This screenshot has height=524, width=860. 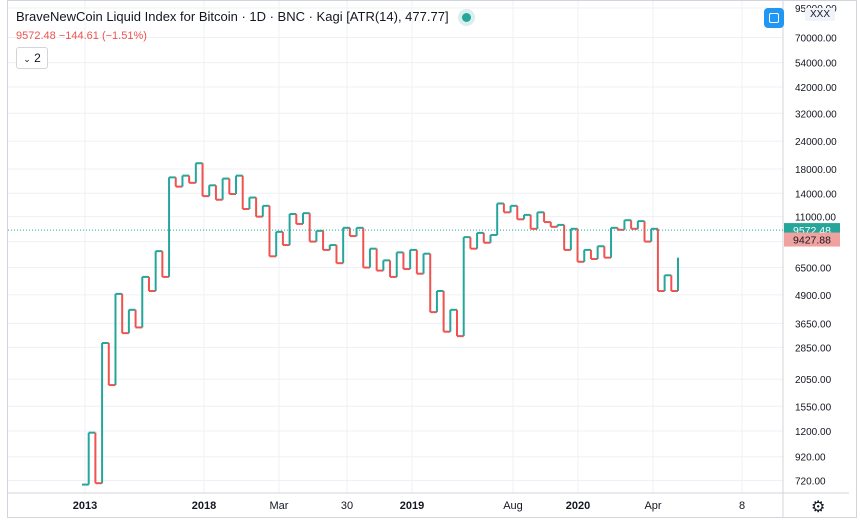 I want to click on y-tick-label: 1200.00, so click(x=813, y=432).